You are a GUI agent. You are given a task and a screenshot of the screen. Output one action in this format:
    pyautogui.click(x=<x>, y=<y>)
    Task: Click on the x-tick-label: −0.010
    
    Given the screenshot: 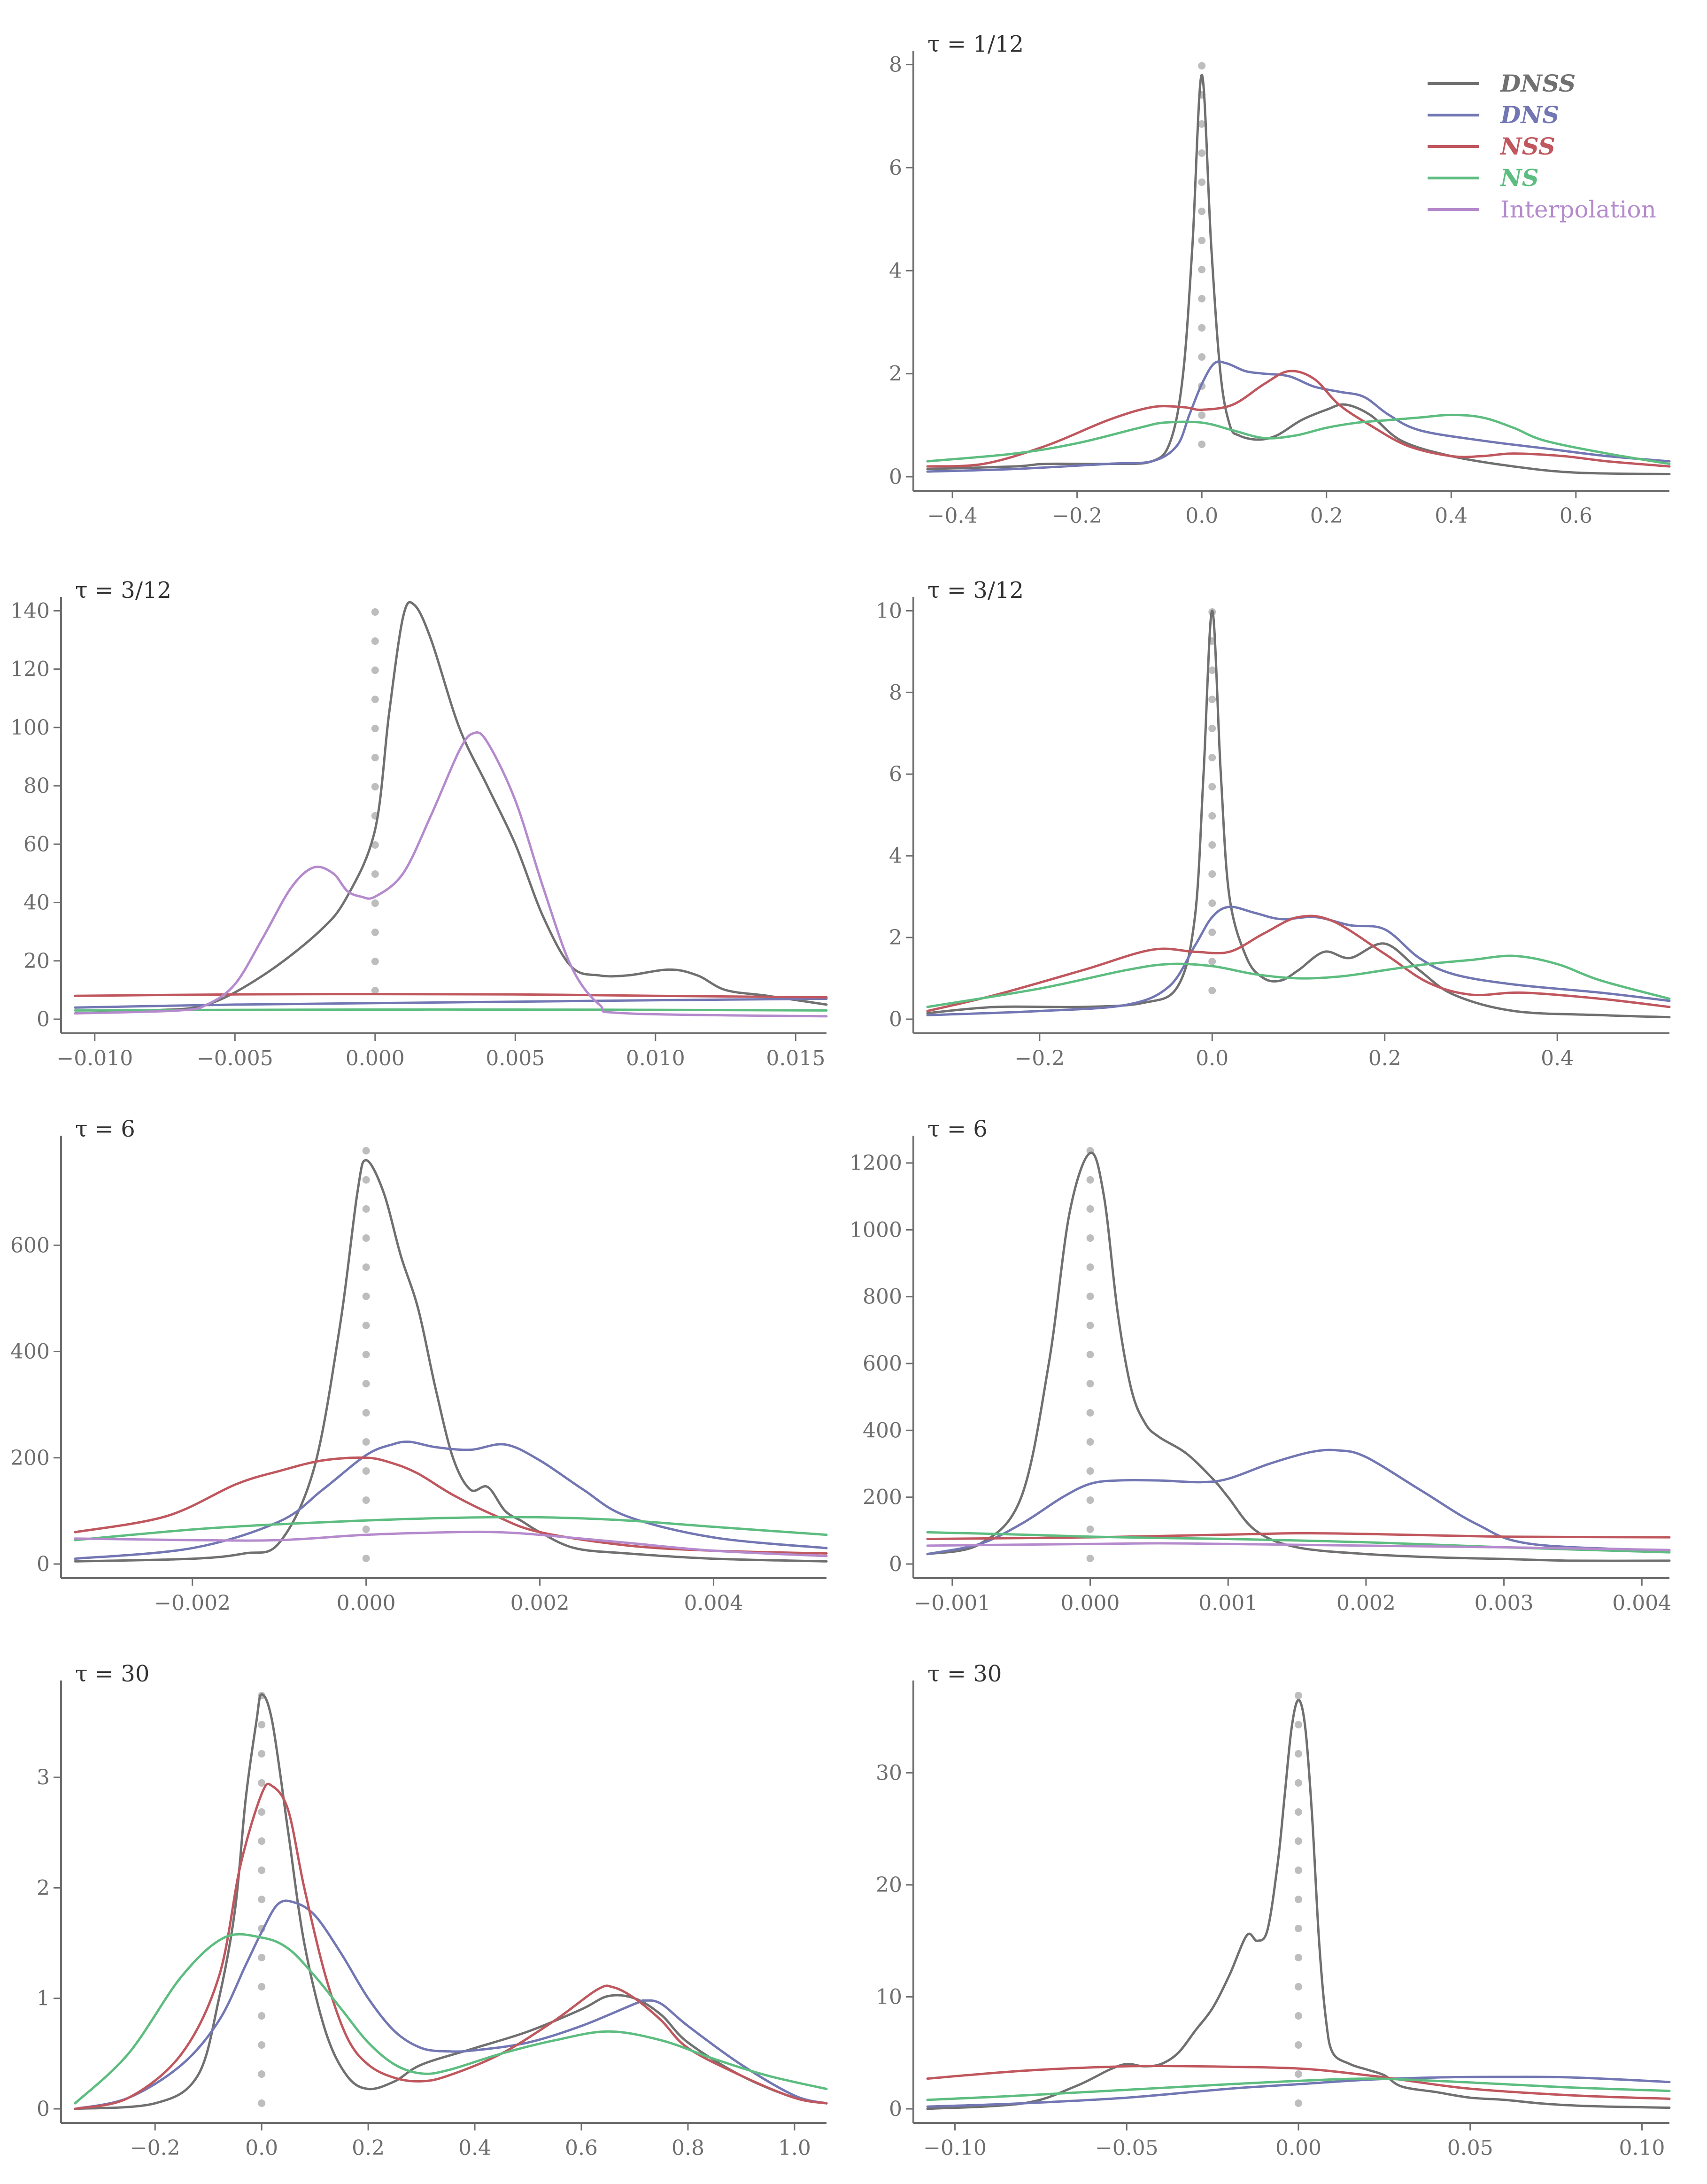 What is the action you would take?
    pyautogui.click(x=94, y=1058)
    